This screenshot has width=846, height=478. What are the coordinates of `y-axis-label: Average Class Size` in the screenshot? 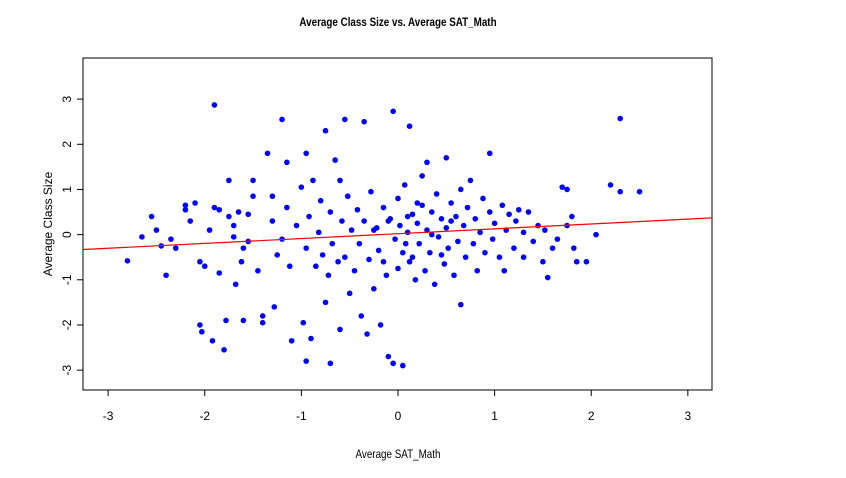 It's located at (48, 223).